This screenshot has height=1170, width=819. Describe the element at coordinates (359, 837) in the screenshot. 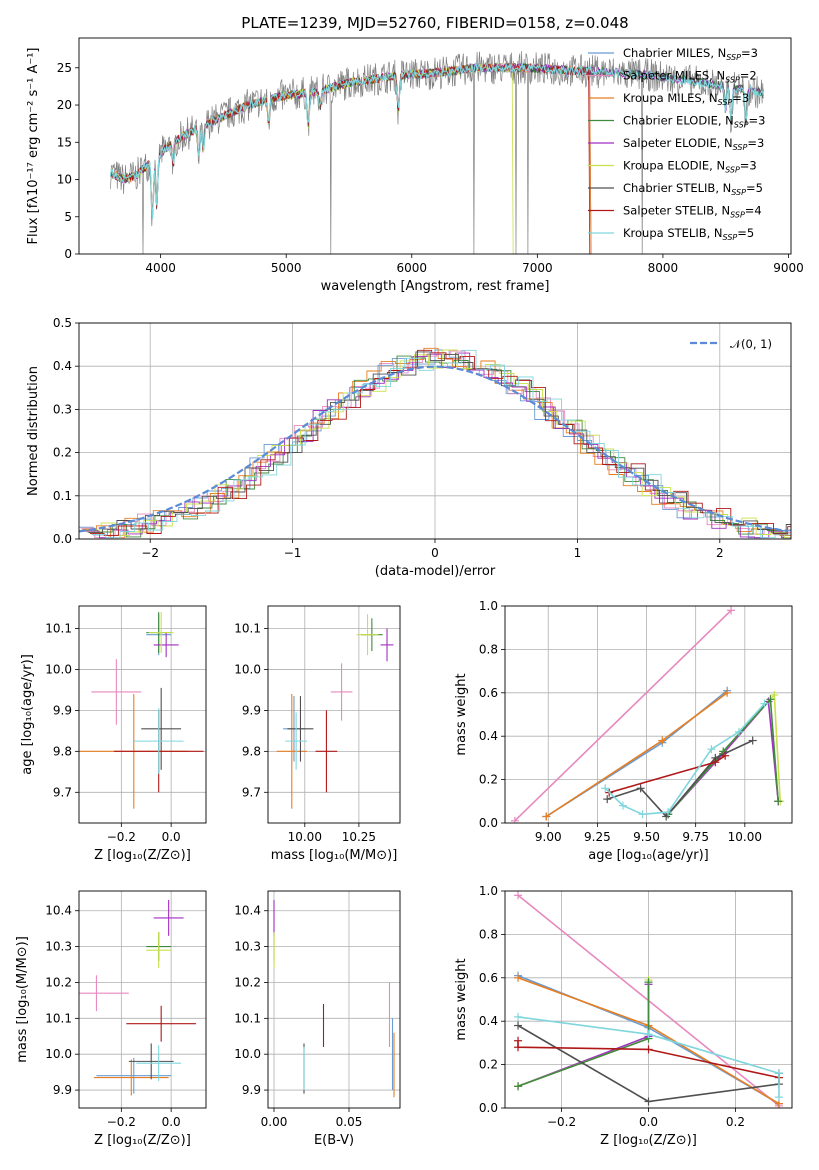

I see `x-tick-label: 10.25` at that location.